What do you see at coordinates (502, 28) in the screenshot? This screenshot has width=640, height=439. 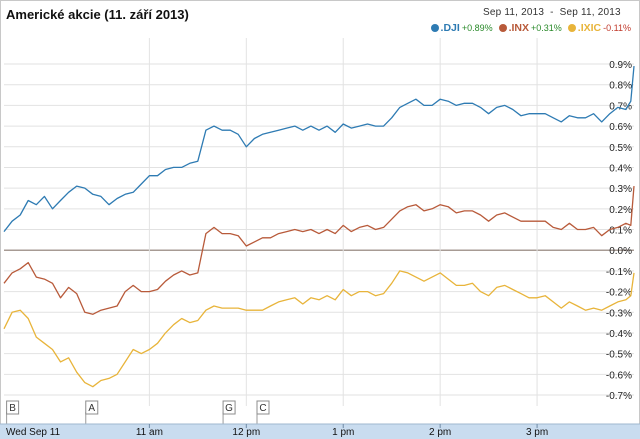 I see `inx-color-dot-icon` at bounding box center [502, 28].